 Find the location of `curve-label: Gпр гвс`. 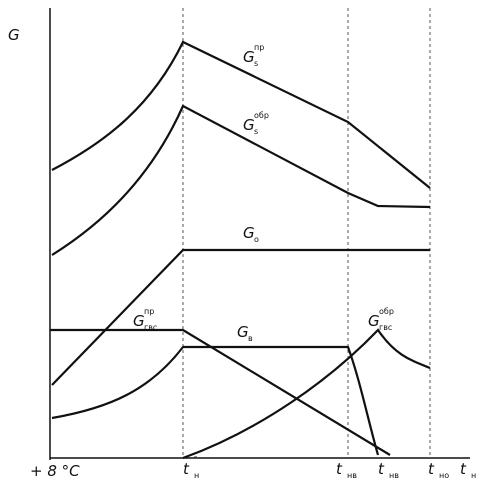

curve-label: Gпр гвс is located at coordinates (145, 319).